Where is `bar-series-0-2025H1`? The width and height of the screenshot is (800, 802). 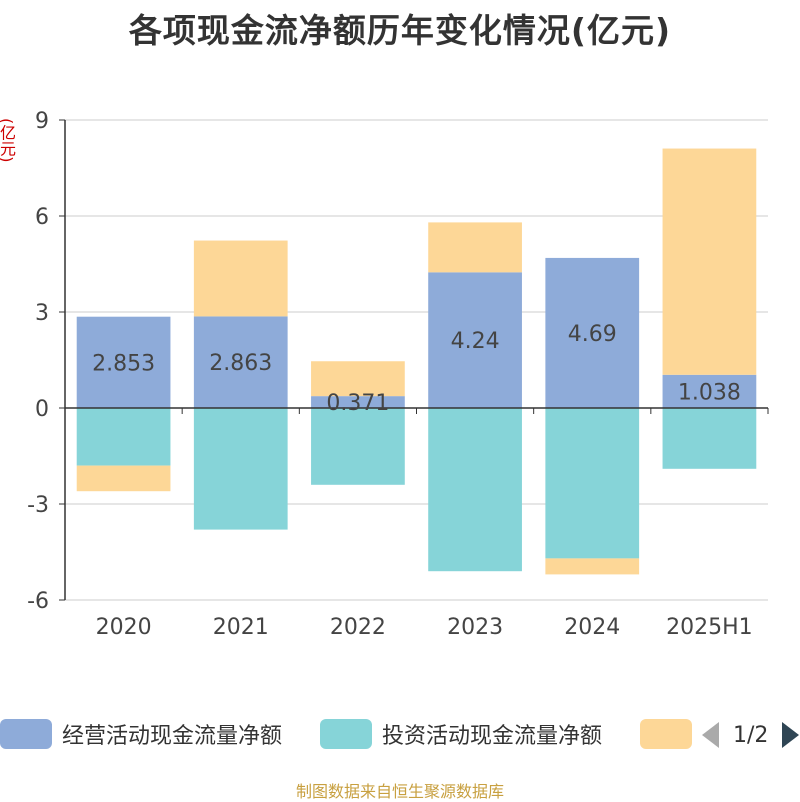
bar-series-0-2025H1 is located at coordinates (709, 391).